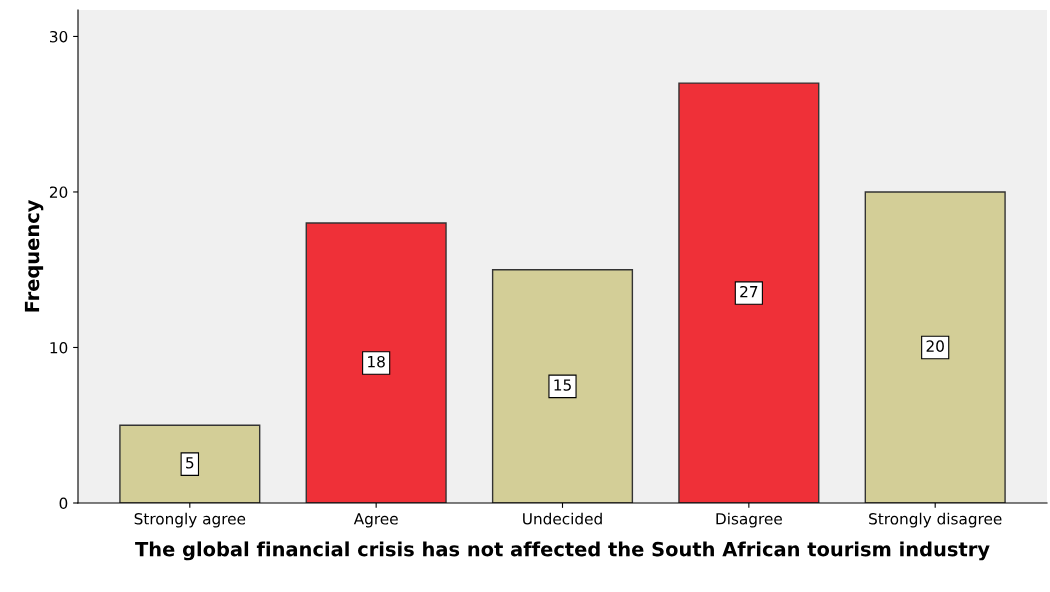  Describe the element at coordinates (34, 255) in the screenshot. I see `y-axis-title: Frequency` at that location.